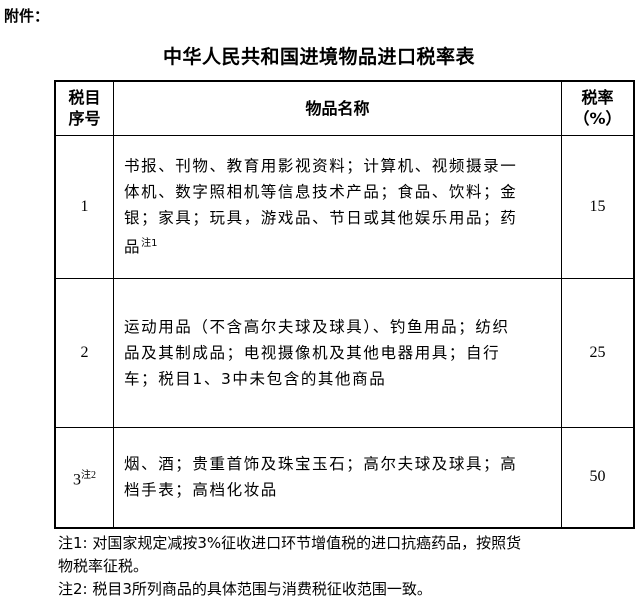 This screenshot has height=601, width=638. Describe the element at coordinates (312, 352) in the screenshot. I see `desc-line: 品及其制成品；电视摄像机及其他电器用具；自行` at that location.